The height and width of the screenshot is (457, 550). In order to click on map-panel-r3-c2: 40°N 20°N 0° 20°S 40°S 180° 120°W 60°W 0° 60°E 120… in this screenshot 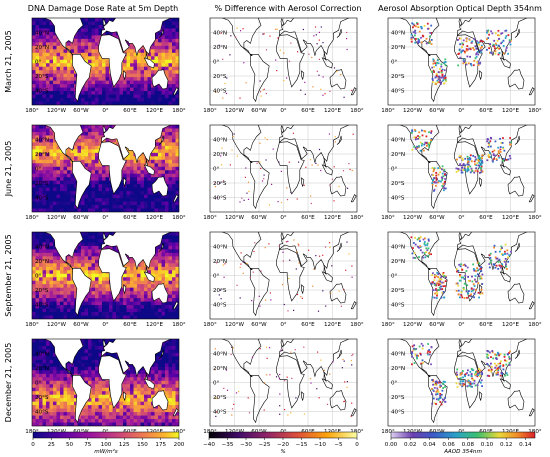, I will do `click(283, 279)`.